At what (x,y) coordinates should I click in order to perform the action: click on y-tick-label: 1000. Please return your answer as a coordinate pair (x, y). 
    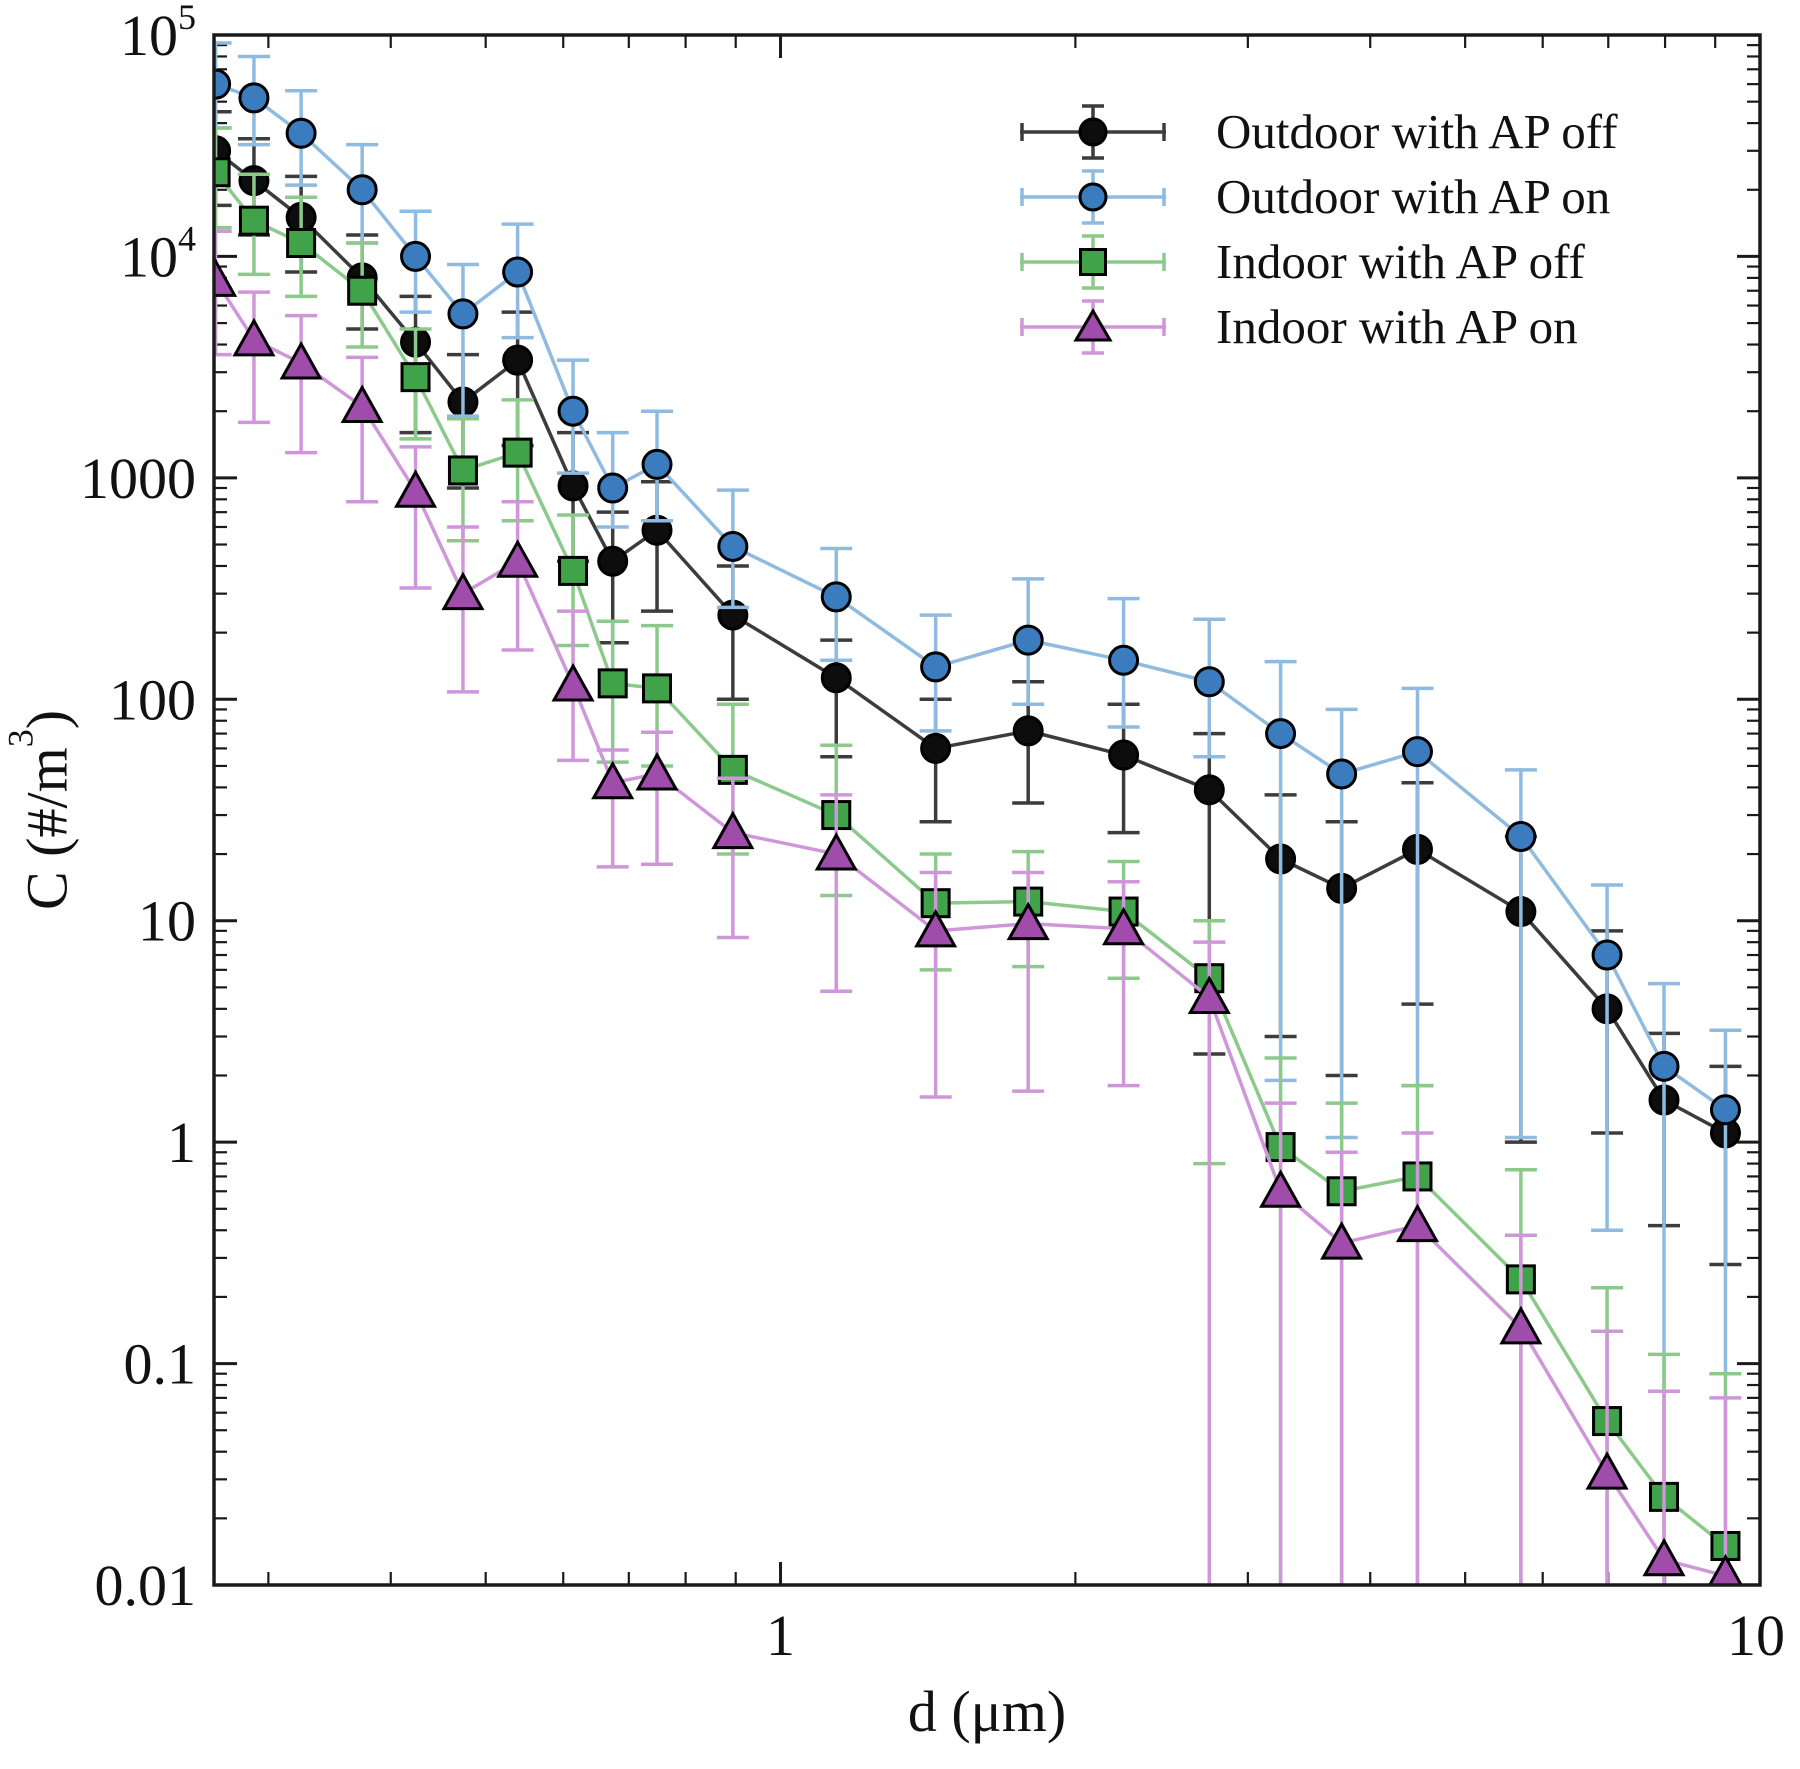
    Looking at the image, I should click on (138, 478).